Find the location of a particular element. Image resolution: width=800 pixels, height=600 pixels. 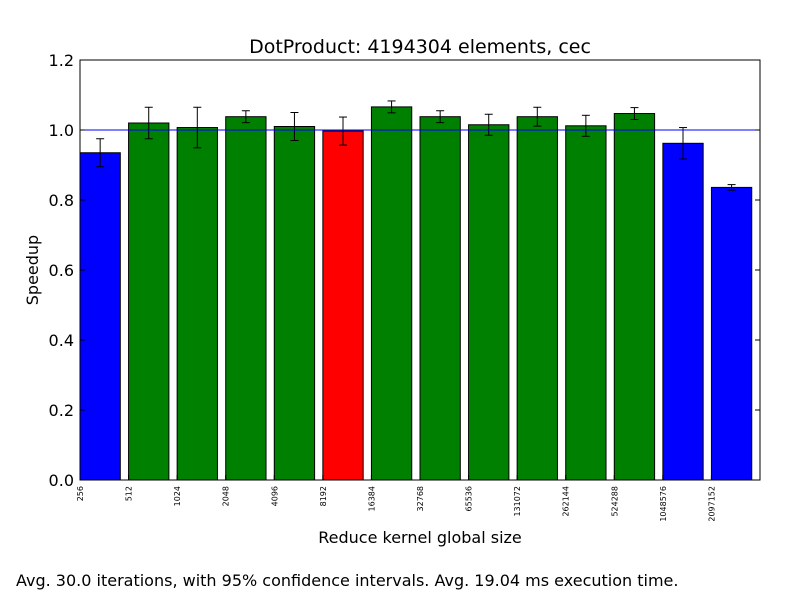

x-tick-label: 262144 is located at coordinates (566, 501).